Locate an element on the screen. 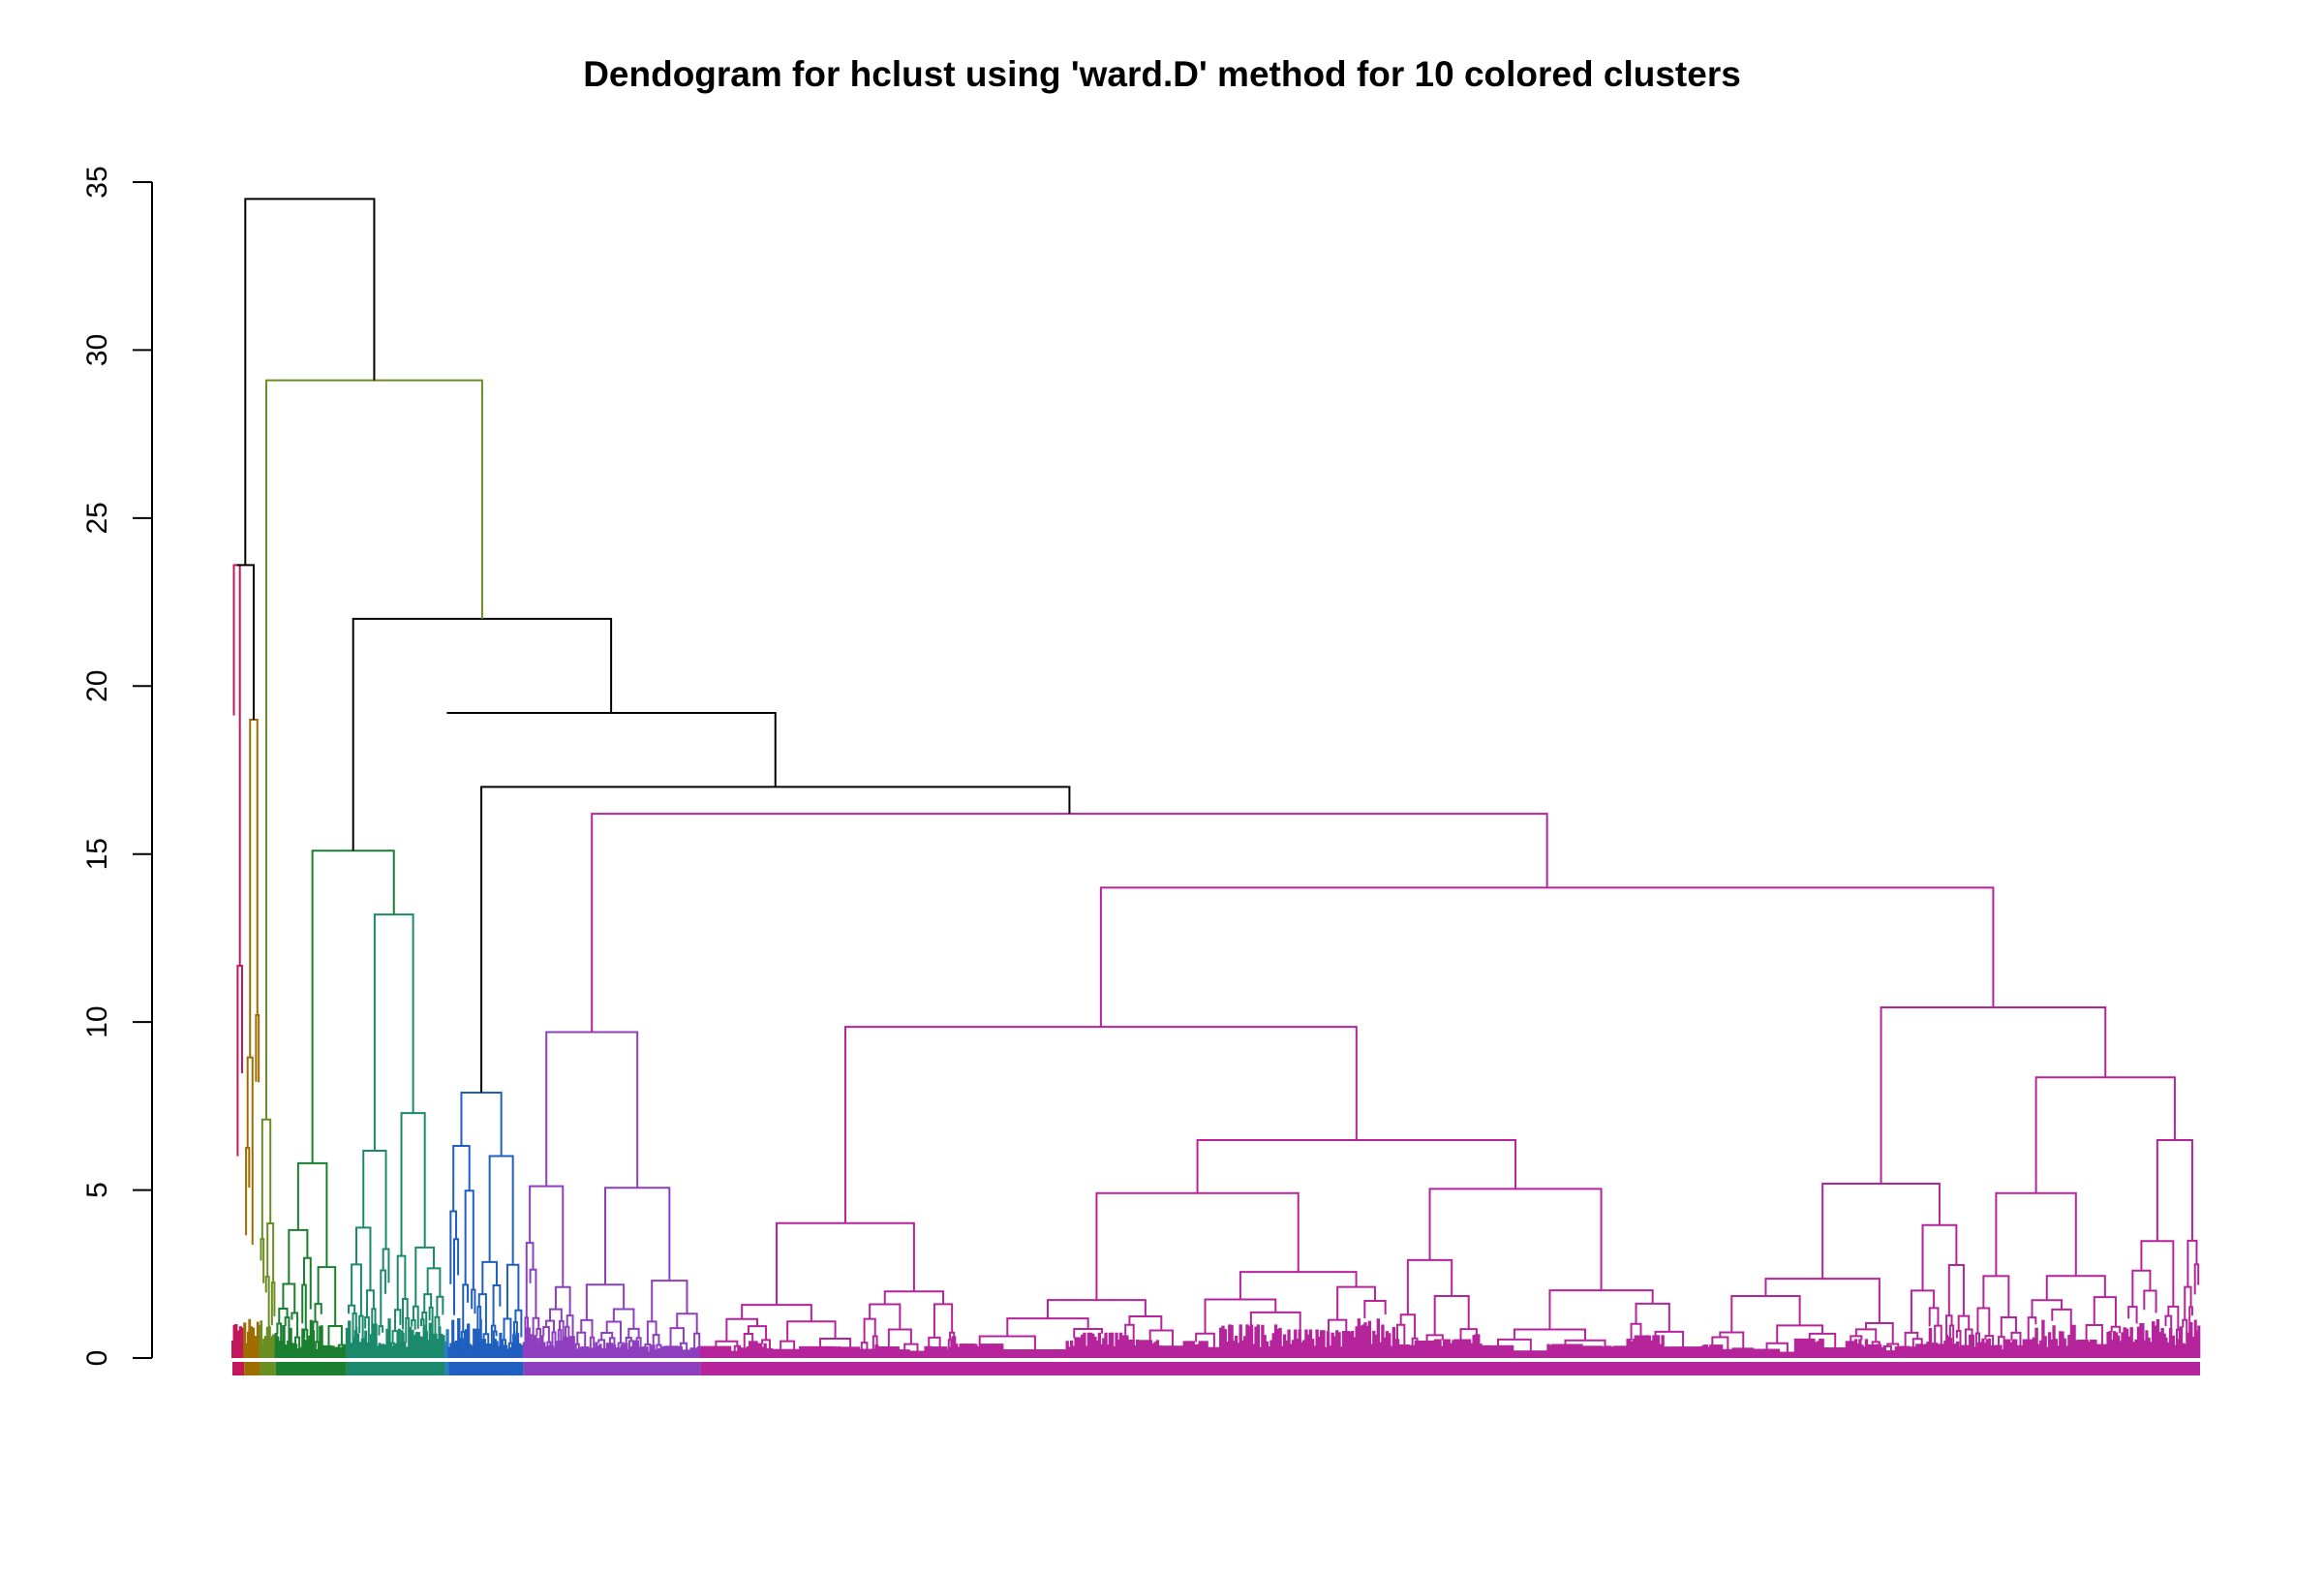 Image resolution: width=2324 pixels, height=1575 pixels. y-axis: 0 5 10 15 20 25 30 35 is located at coordinates (117, 766).